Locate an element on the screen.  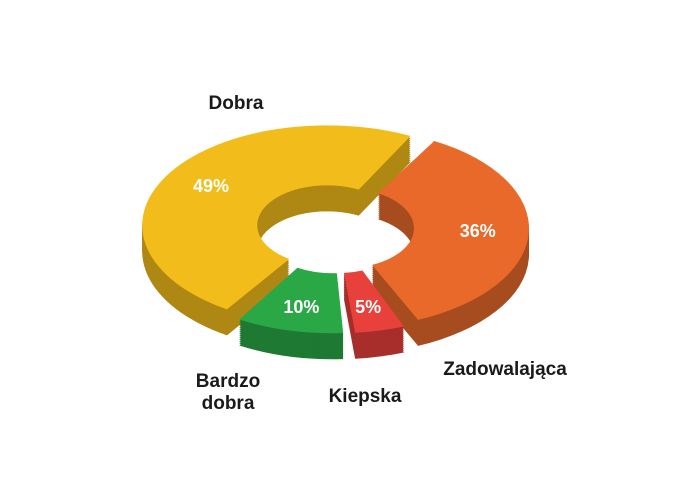
value-label: 5% is located at coordinates (368, 307).